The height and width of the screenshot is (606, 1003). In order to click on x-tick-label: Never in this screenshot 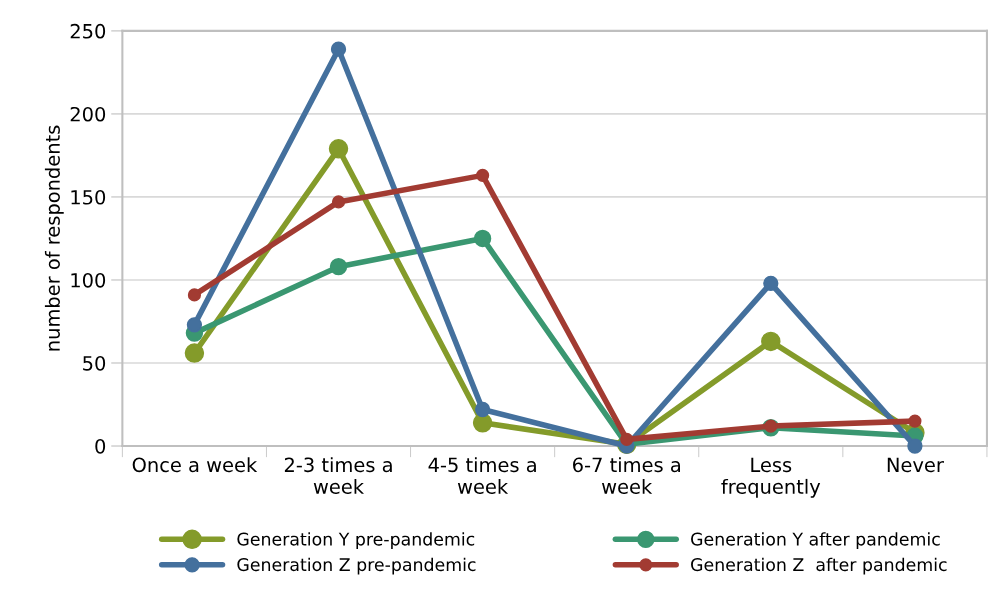, I will do `click(915, 465)`.